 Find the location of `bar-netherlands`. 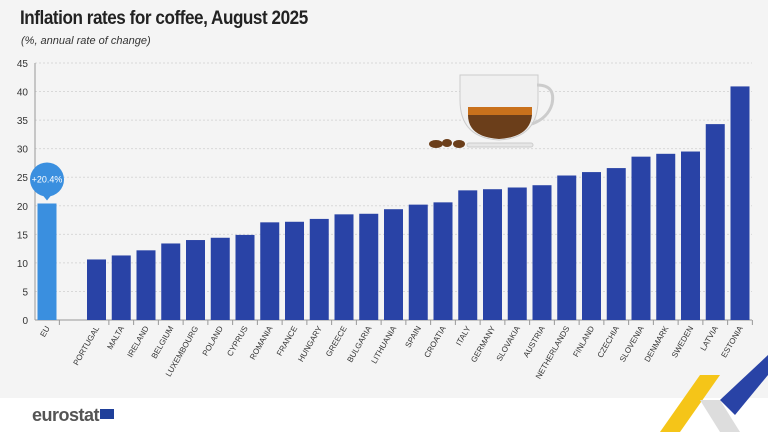

bar-netherlands is located at coordinates (567, 247).